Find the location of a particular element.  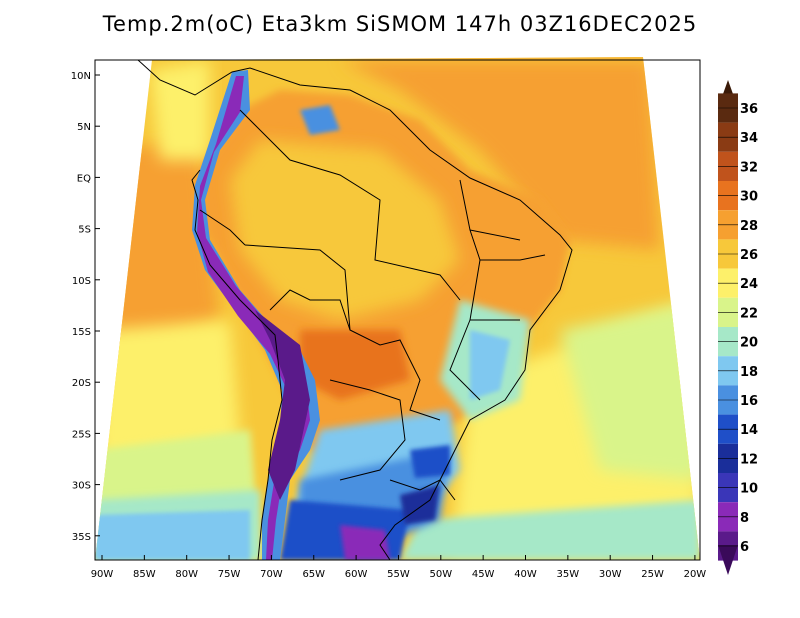

altiplano-purple is located at coordinates (282, 405).